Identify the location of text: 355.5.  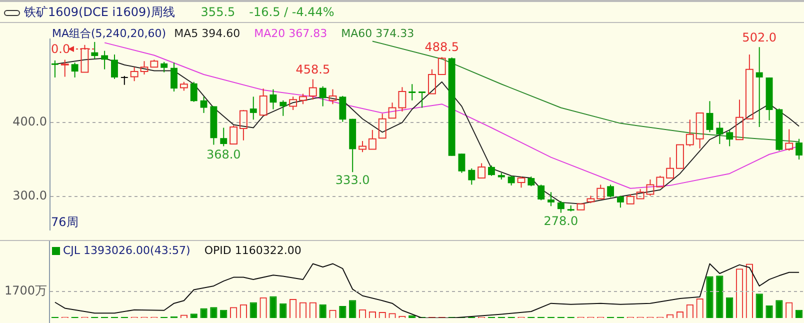
(218, 12).